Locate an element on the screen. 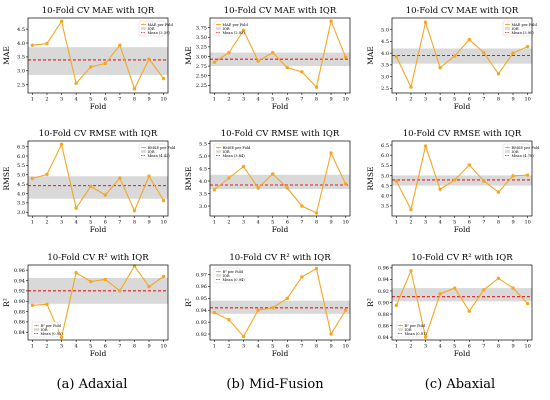  legend-mean-label: Mean (0.92) is located at coordinates (52, 334).